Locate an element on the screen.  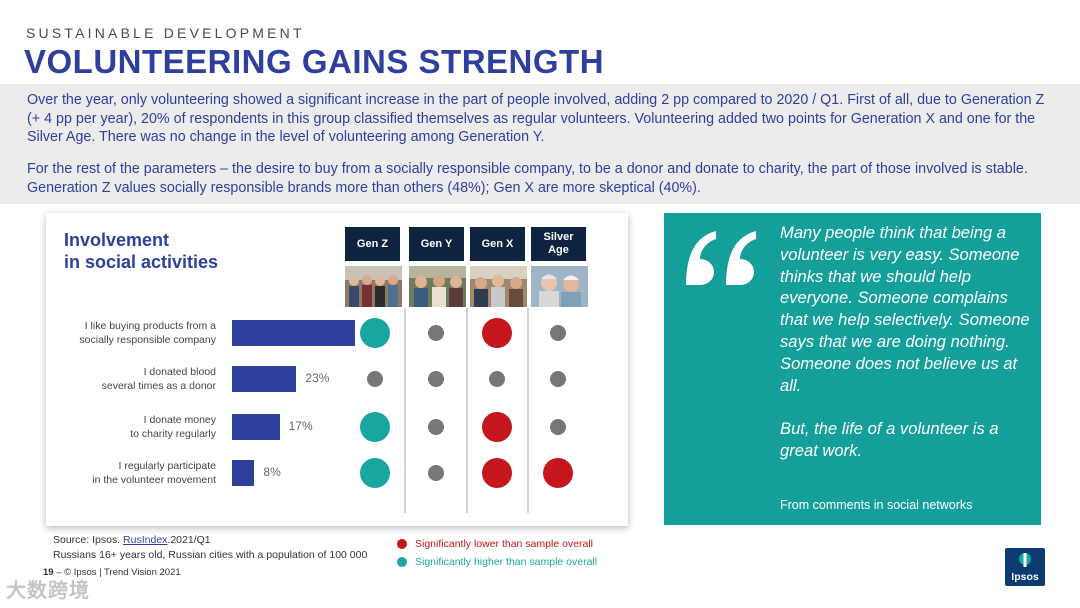
ipsos-logo: Ipsos is located at coordinates (1025, 567).